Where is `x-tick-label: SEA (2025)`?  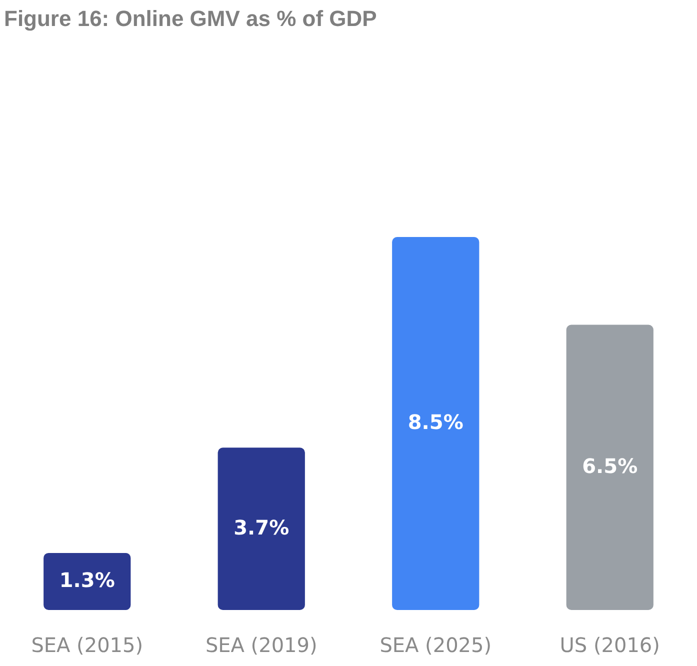
x-tick-label: SEA (2025) is located at coordinates (436, 645).